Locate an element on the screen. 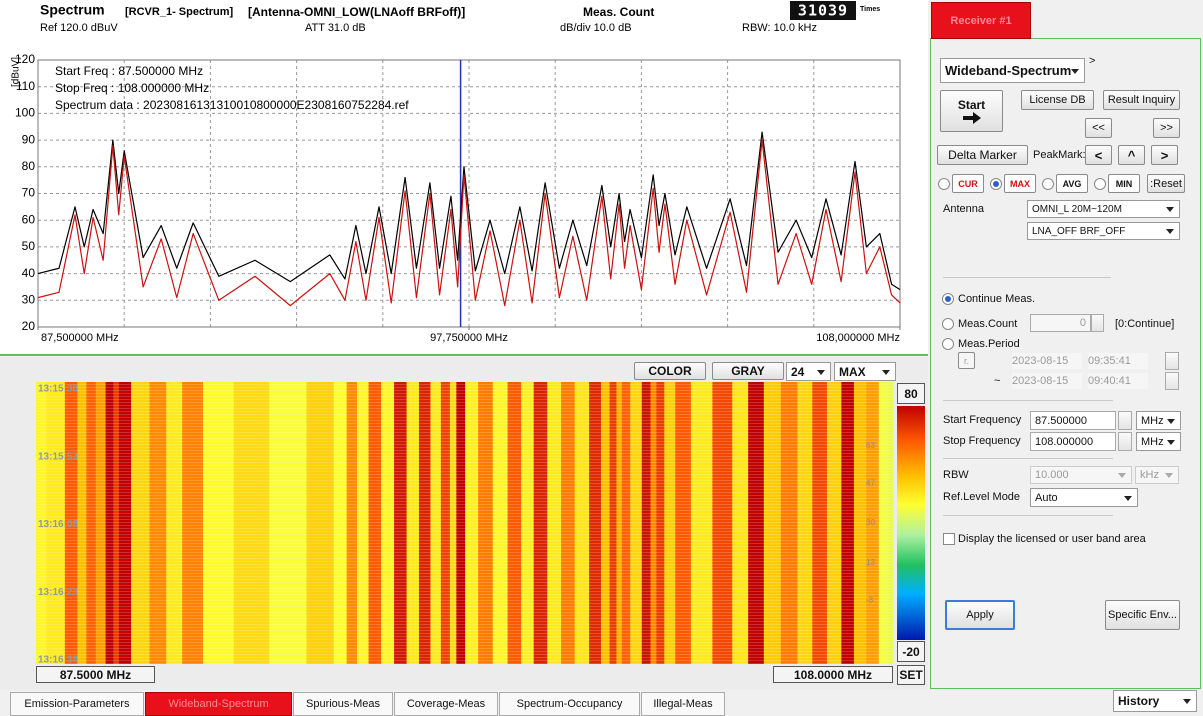  y-tick-label: 40 is located at coordinates (29, 273).